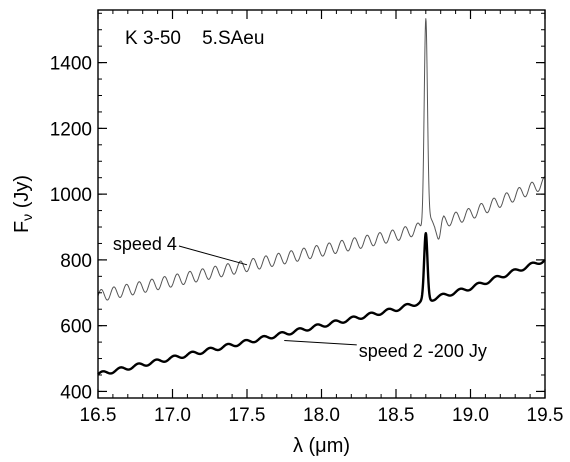 The width and height of the screenshot is (570, 462). What do you see at coordinates (423, 351) in the screenshot?
I see `annotation-label: speed 2 -200 Jy` at bounding box center [423, 351].